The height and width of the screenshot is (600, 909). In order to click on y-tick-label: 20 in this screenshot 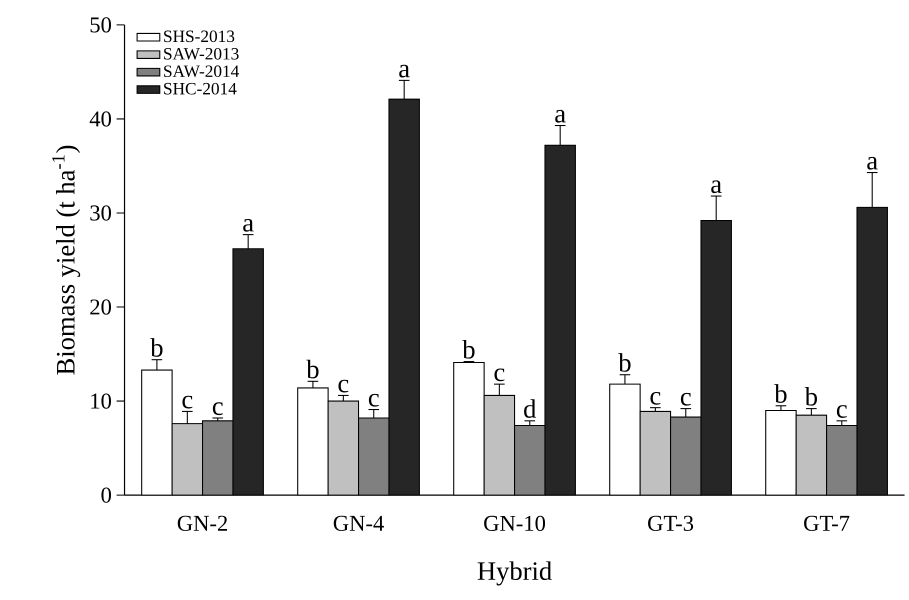, I will do `click(101, 307)`.